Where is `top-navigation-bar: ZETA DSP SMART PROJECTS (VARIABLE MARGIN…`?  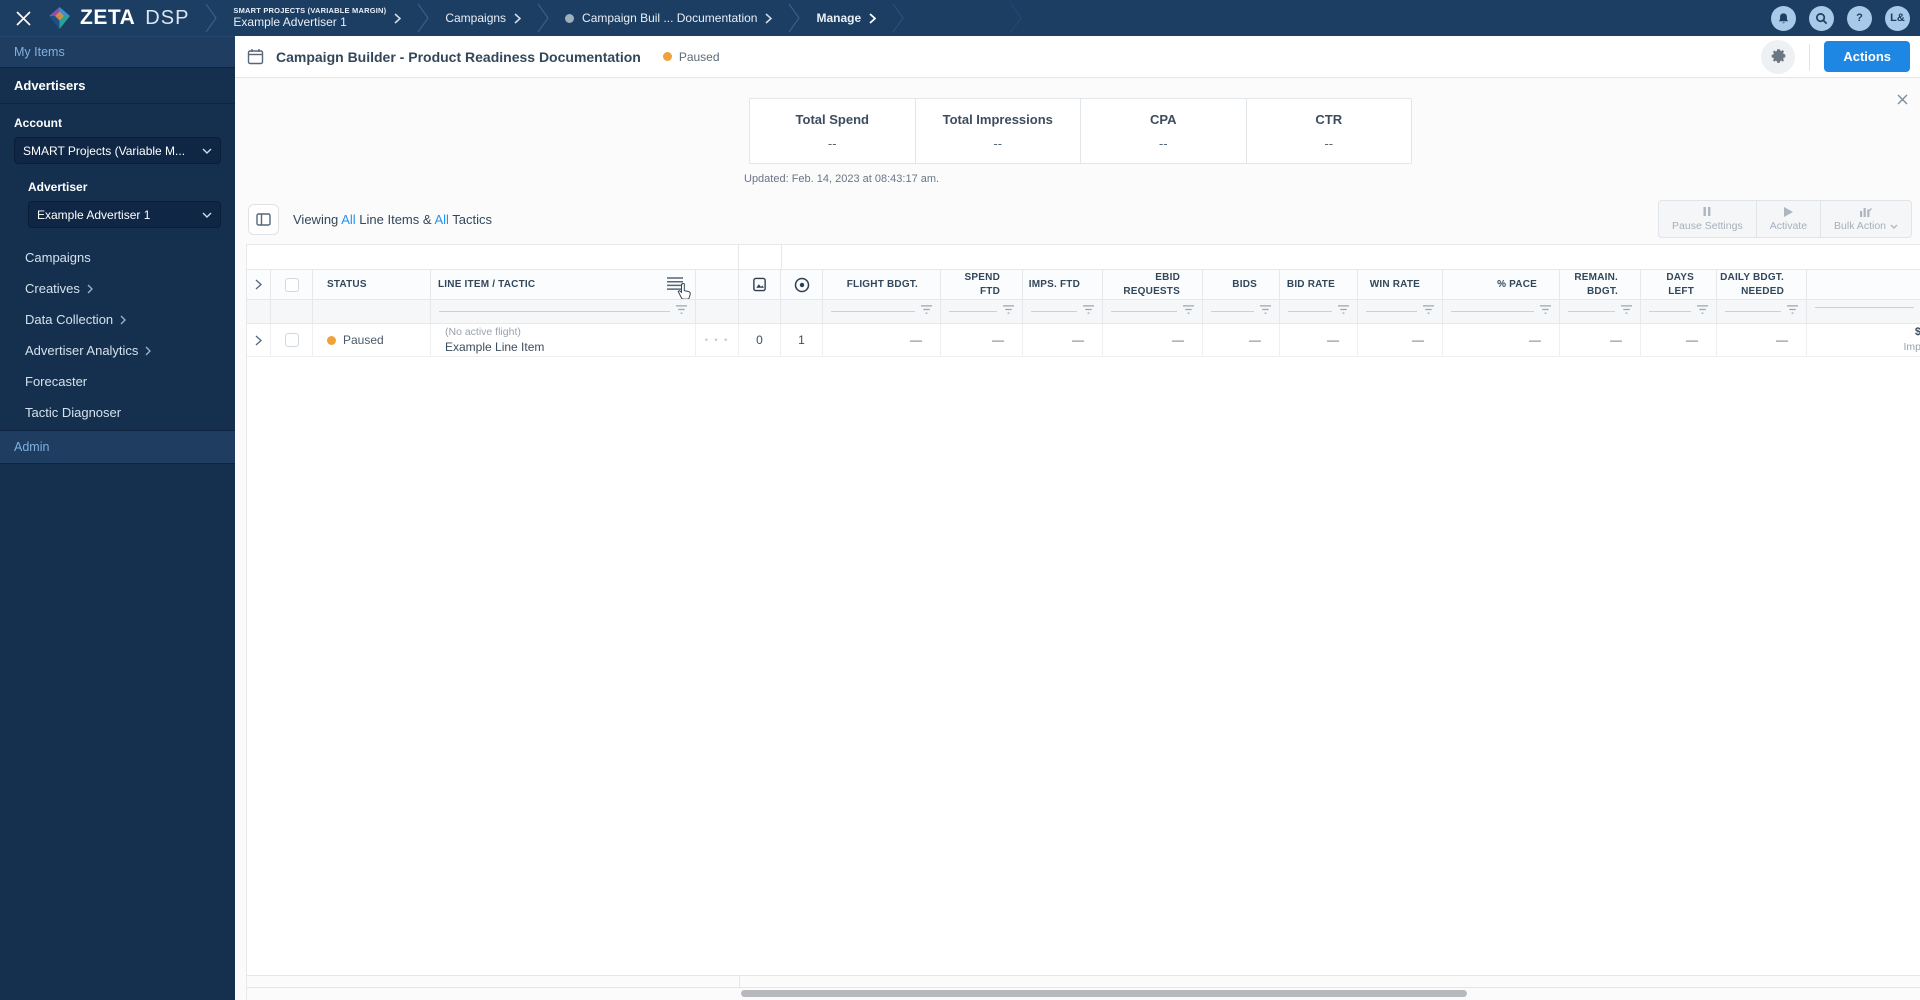 top-navigation-bar: ZETA DSP SMART PROJECTS (VARIABLE MARGIN… is located at coordinates (960, 18).